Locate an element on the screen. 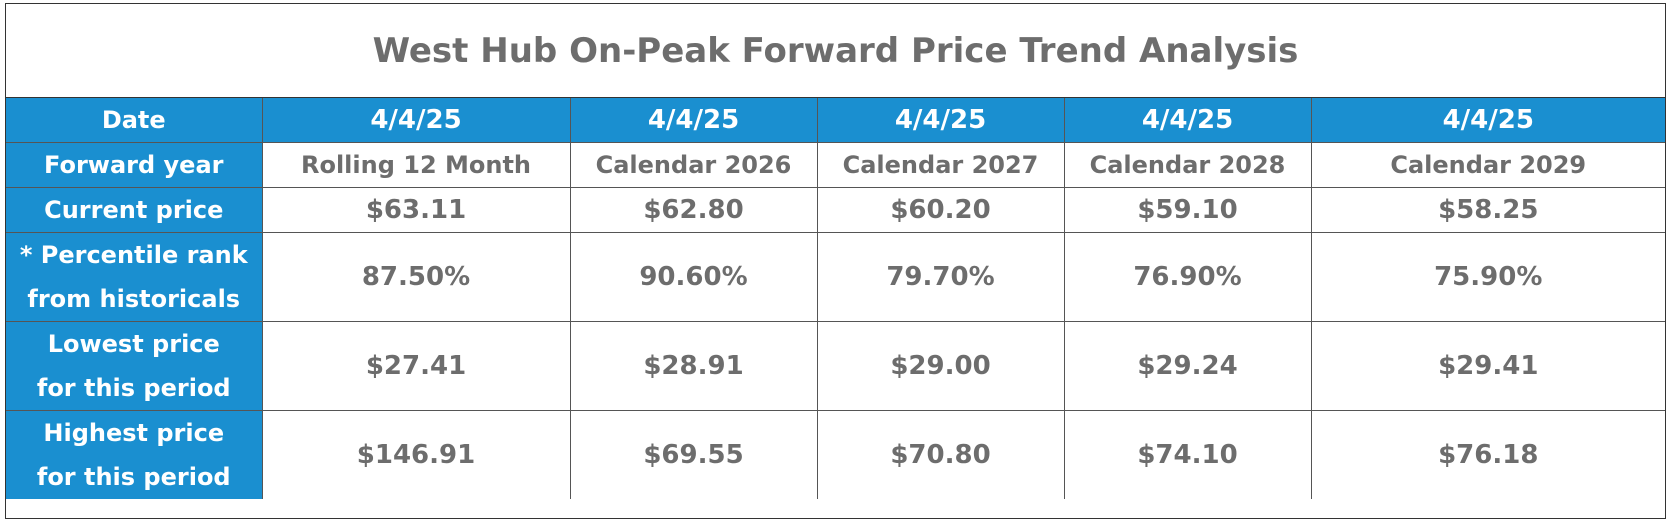 This screenshot has width=1673, height=525. row-label-lowest-price: Lowest price for this period is located at coordinates (134, 365).